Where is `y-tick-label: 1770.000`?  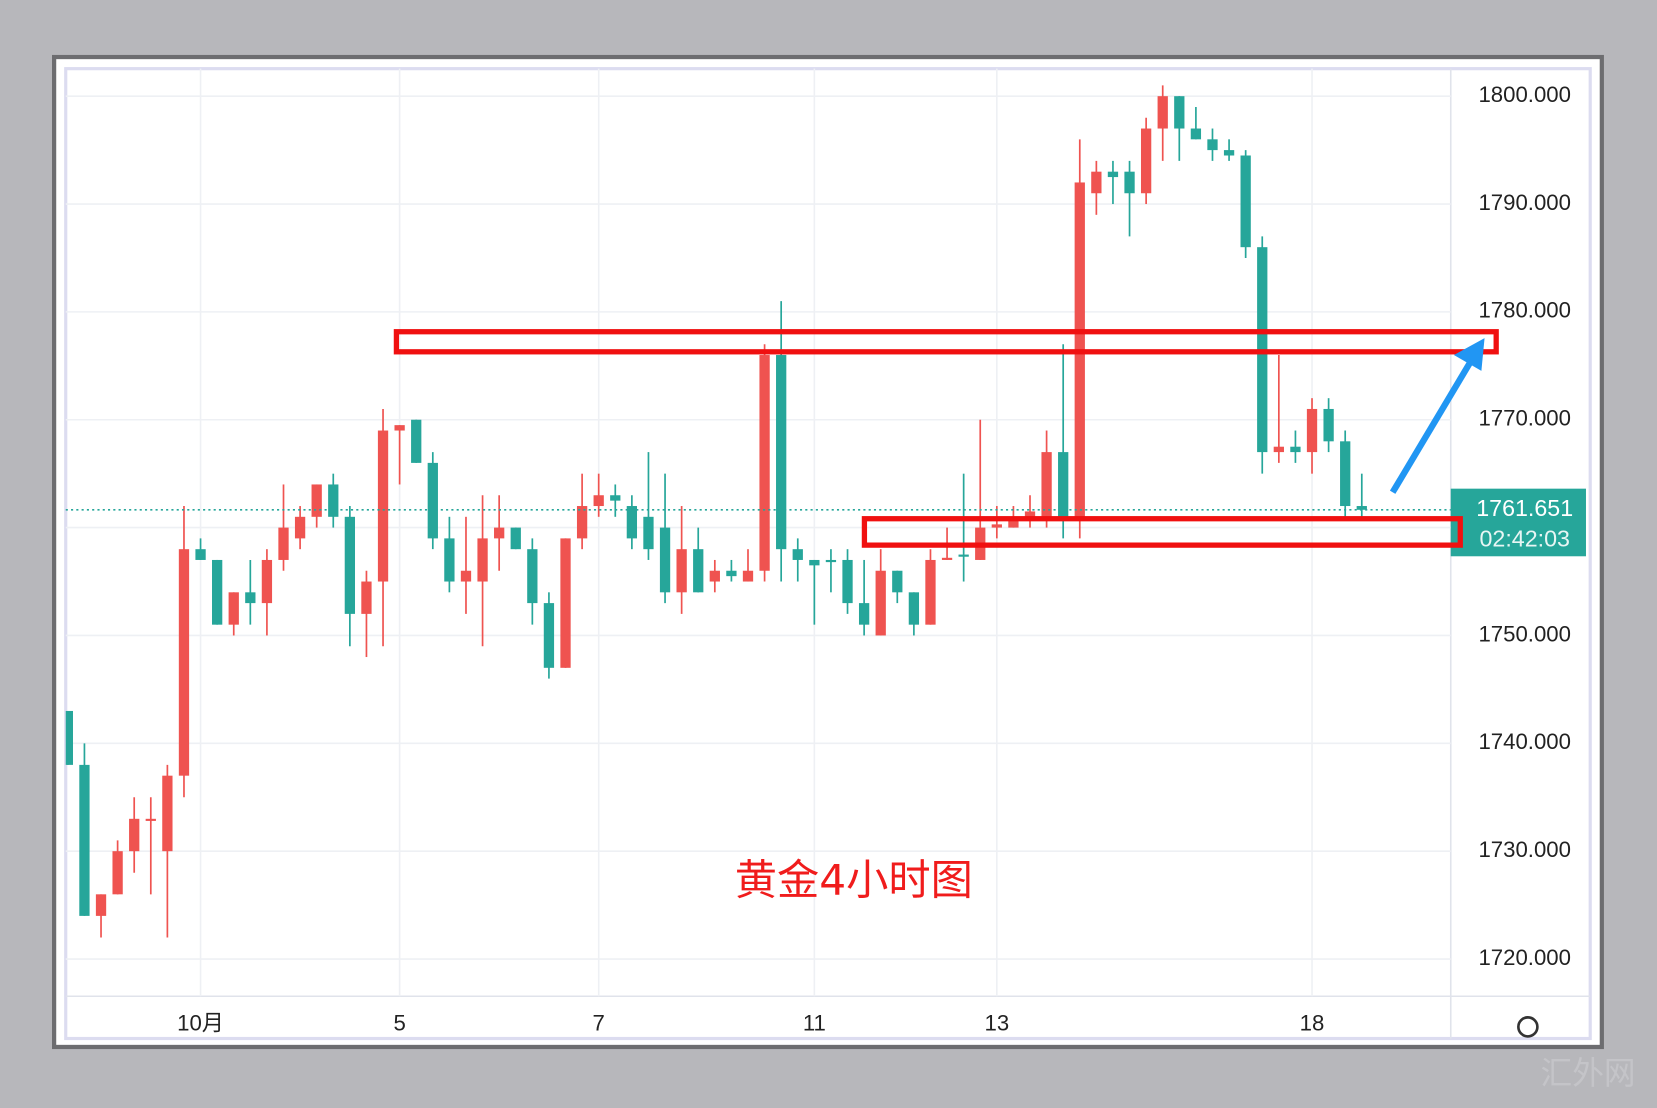 y-tick-label: 1770.000 is located at coordinates (1524, 418).